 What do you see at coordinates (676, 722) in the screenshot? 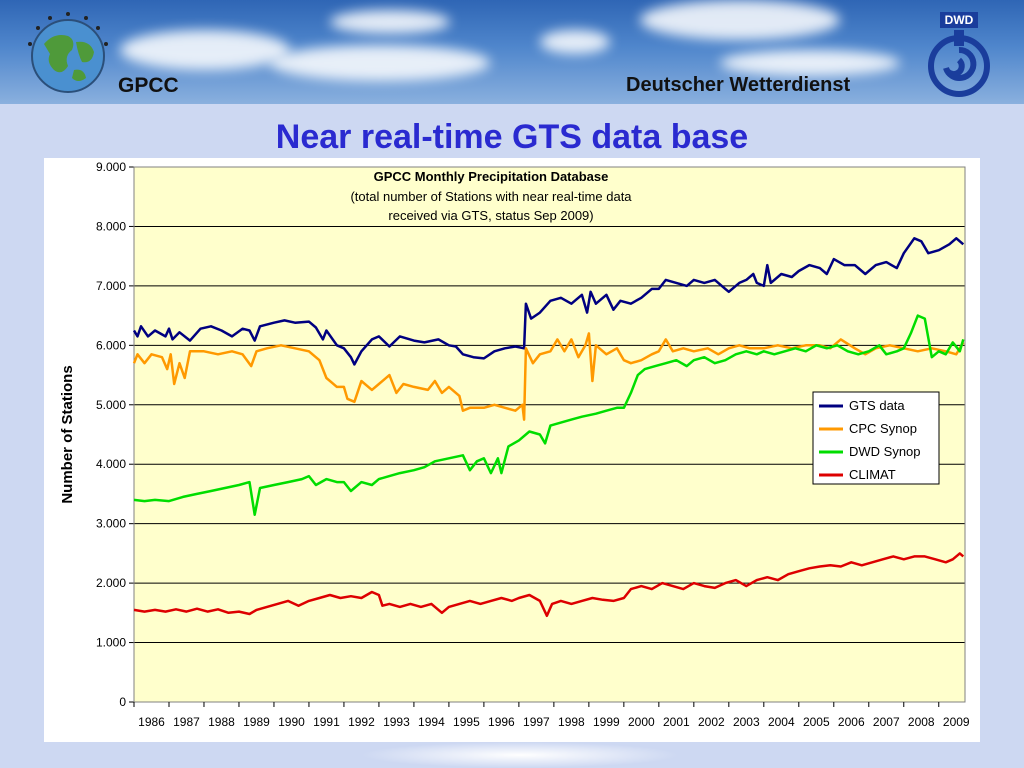
I see `x-tick-label: 2001` at bounding box center [676, 722].